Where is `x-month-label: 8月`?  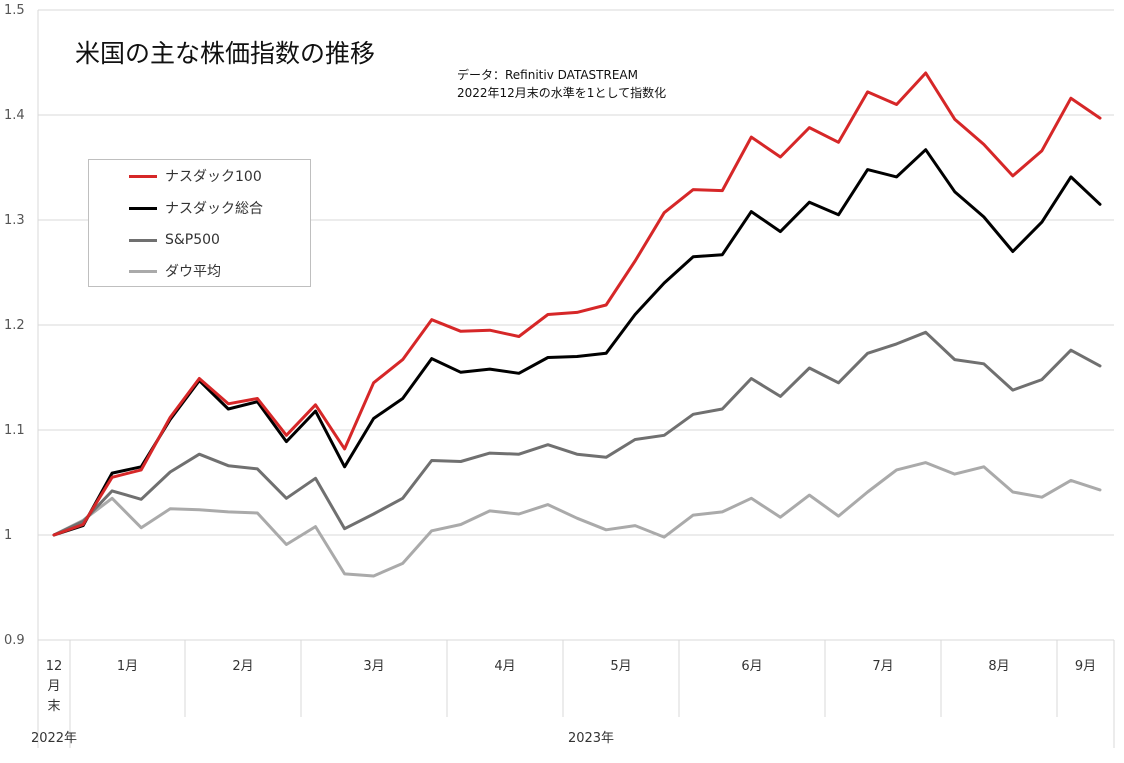
x-month-label: 8月 is located at coordinates (998, 666).